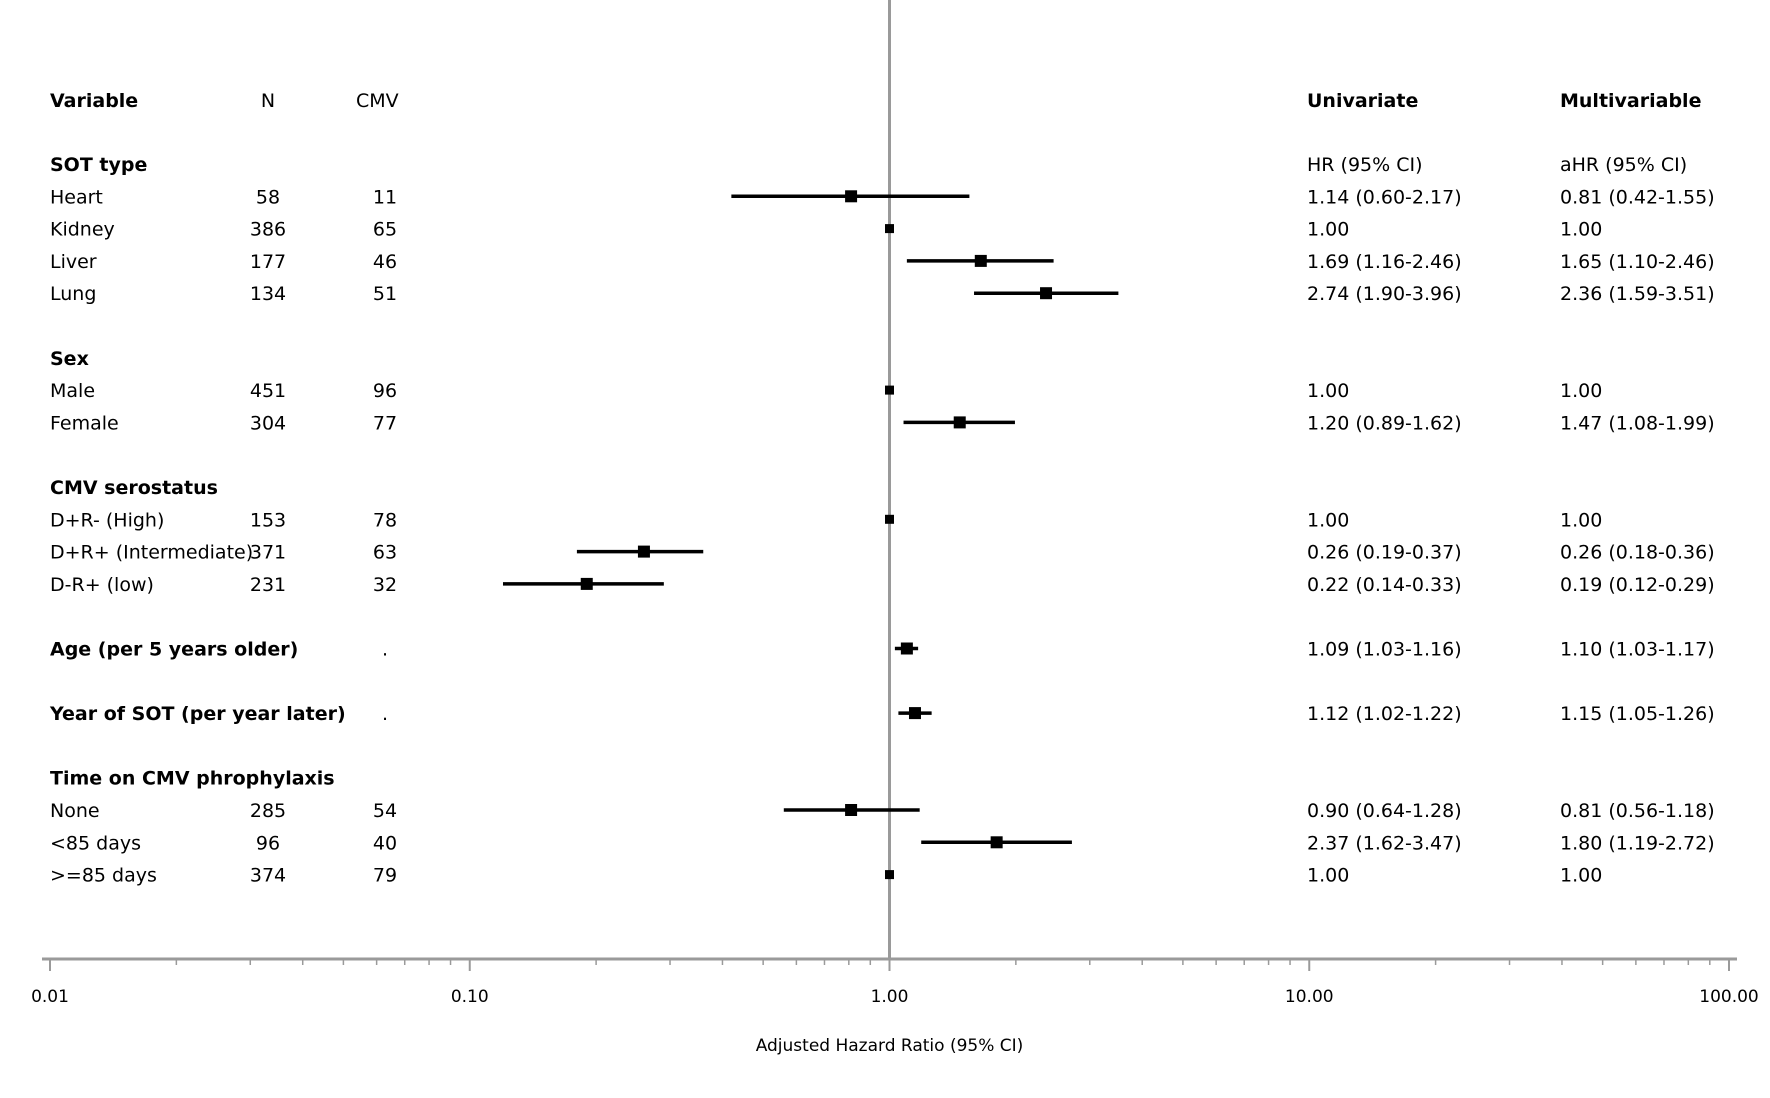 The height and width of the screenshot is (1098, 1770). I want to click on multivariable-value: 1.80 (1.19-2.72), so click(1637, 843).